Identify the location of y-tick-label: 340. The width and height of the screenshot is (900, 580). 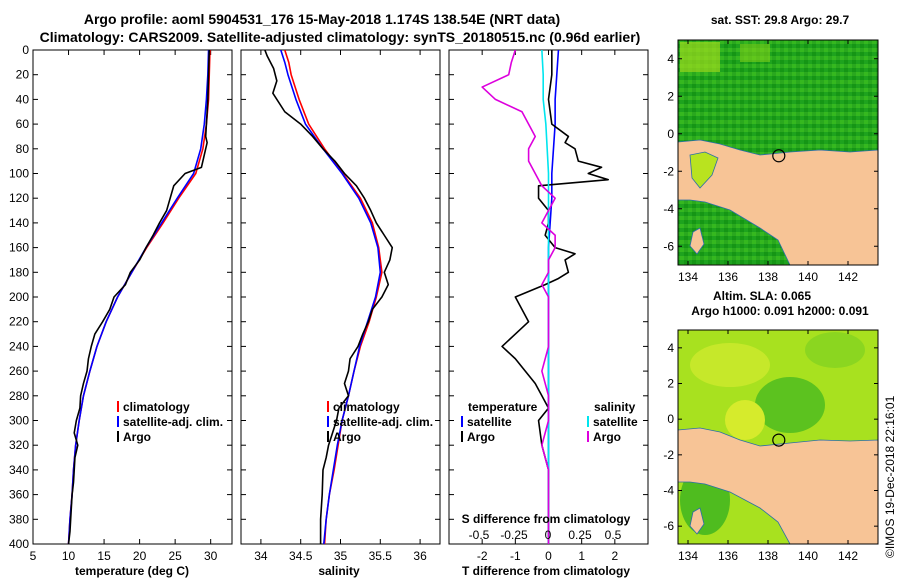
(19, 470).